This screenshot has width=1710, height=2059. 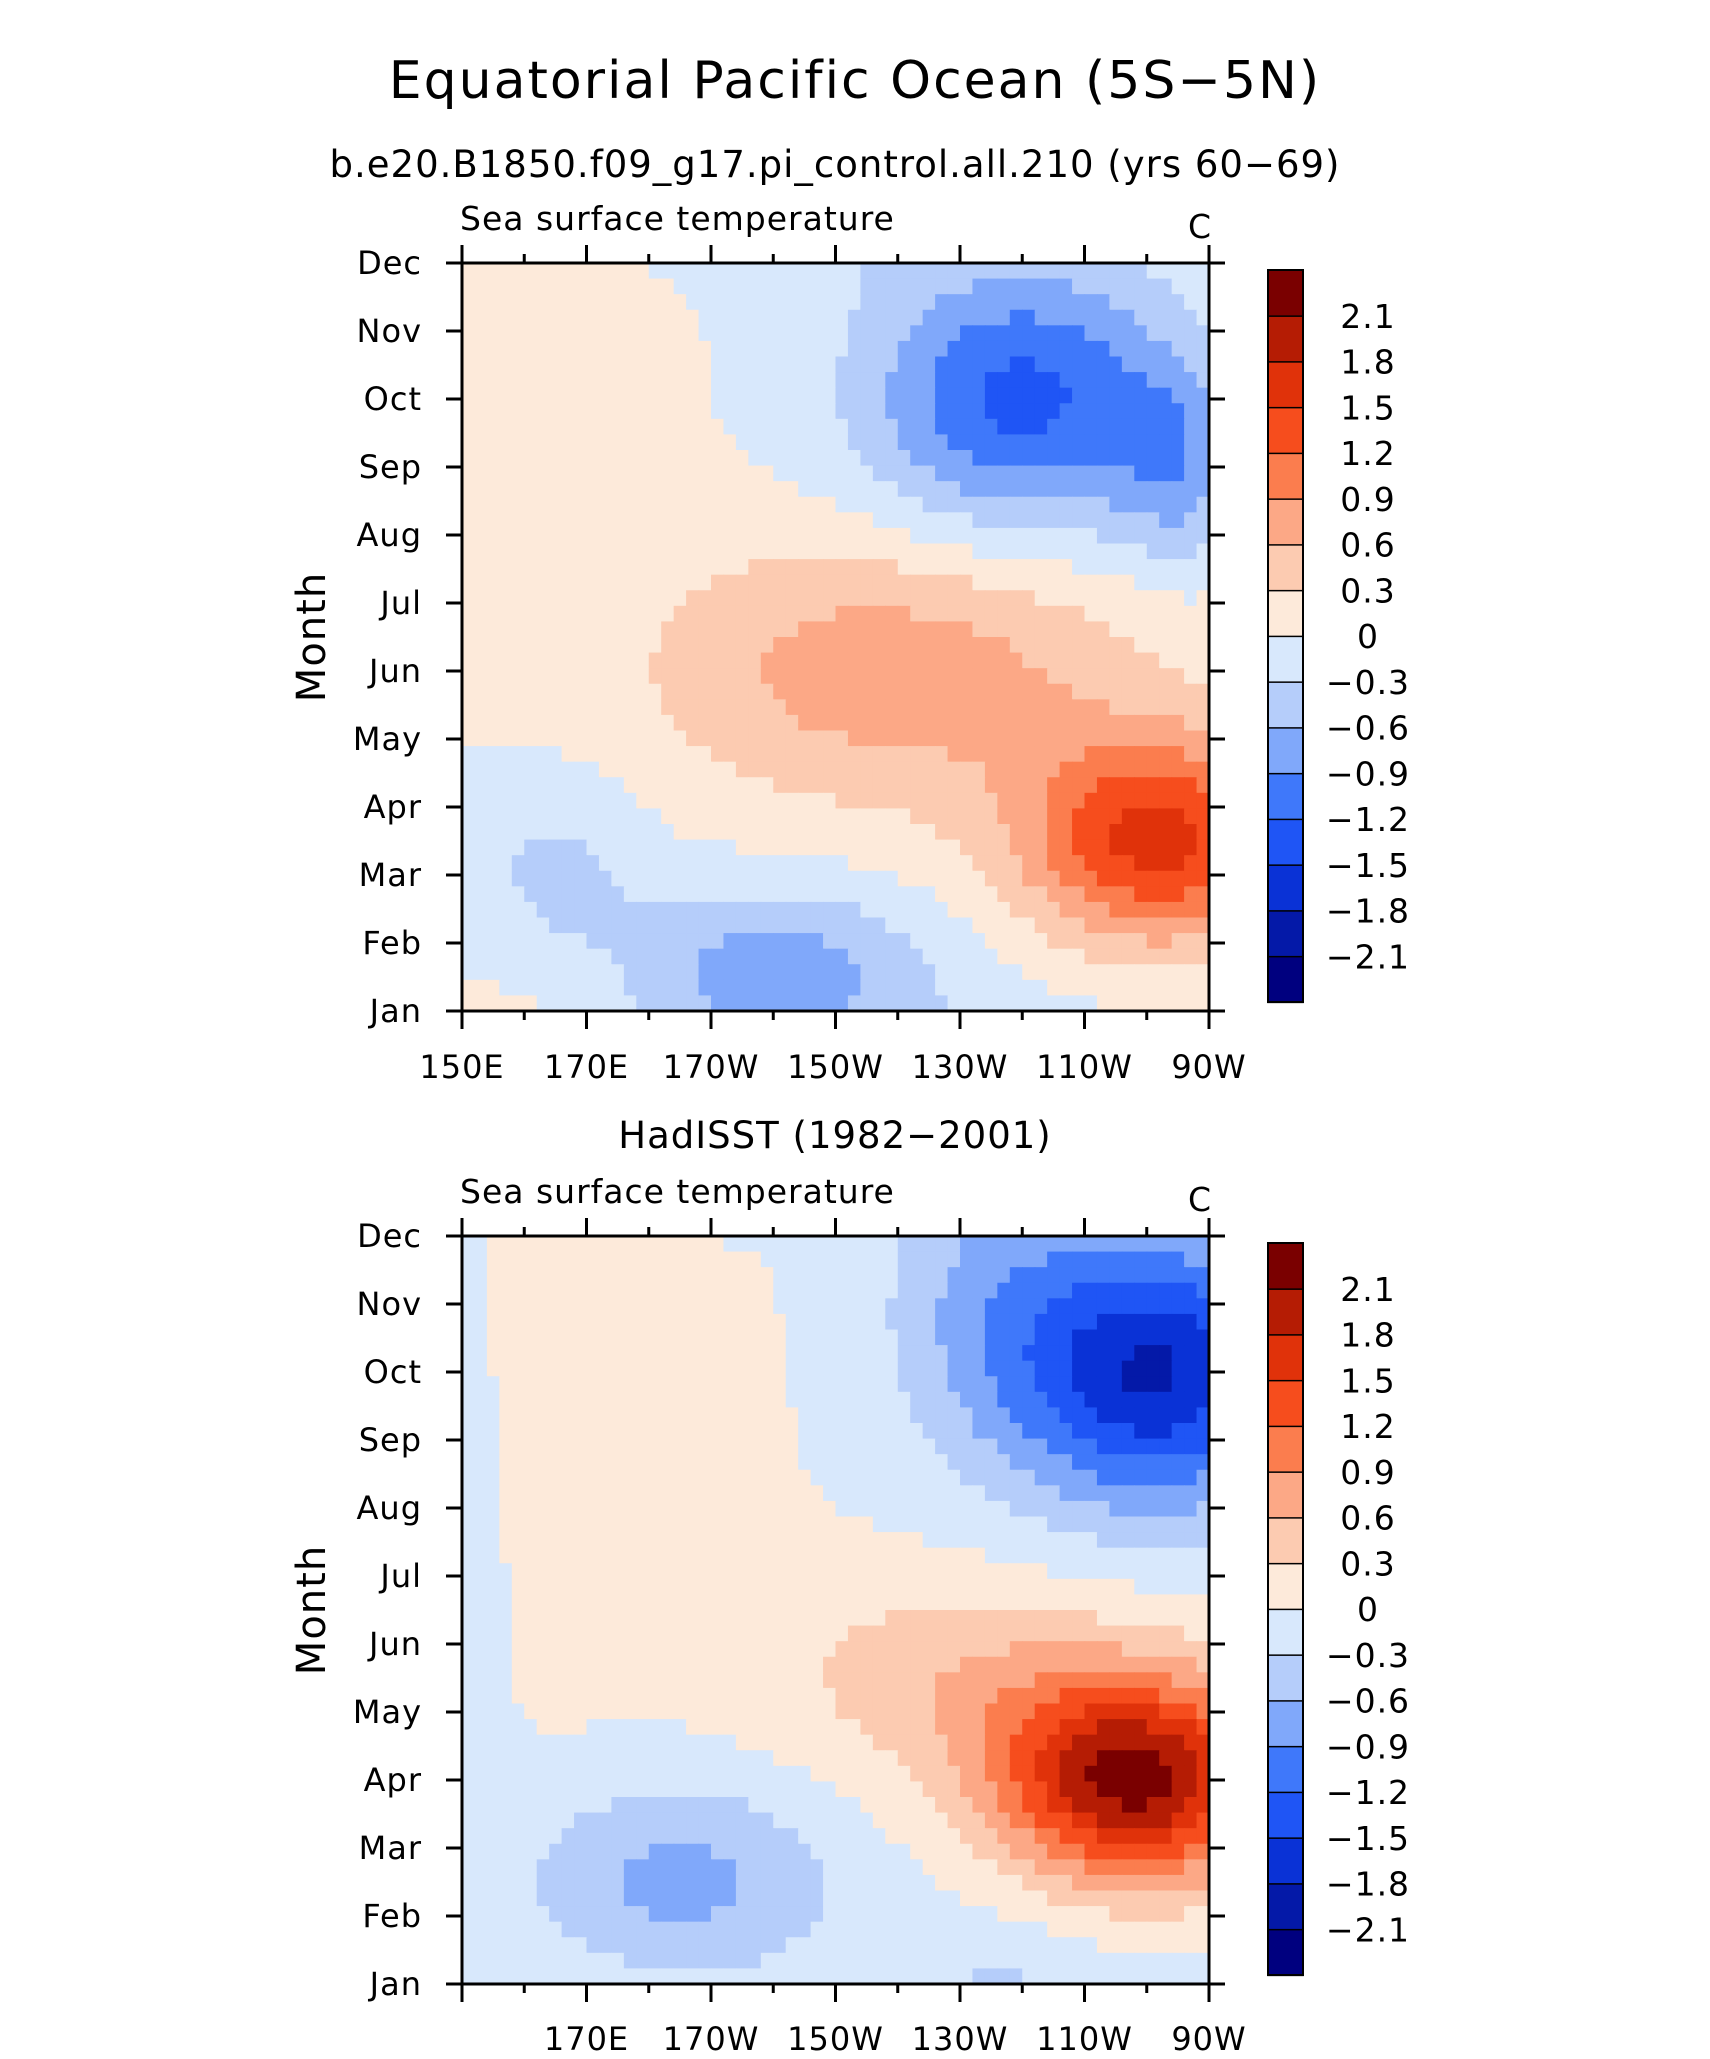 I want to click on colorbar-label: 0.6, so click(x=1367, y=545).